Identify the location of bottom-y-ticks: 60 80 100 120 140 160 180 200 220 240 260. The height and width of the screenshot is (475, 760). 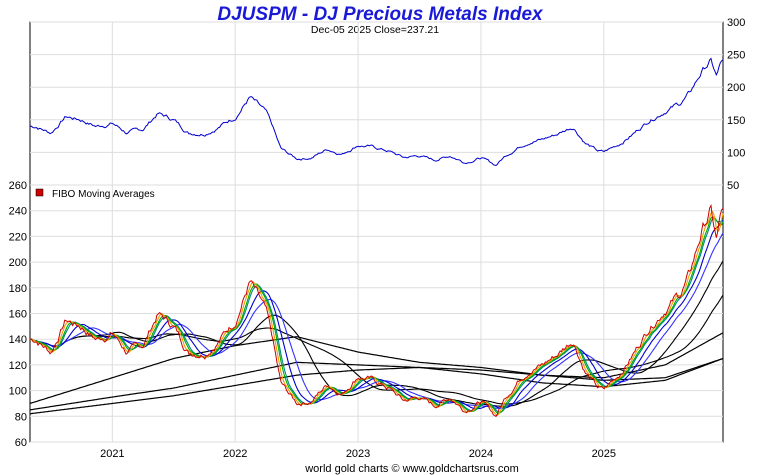
(18, 314).